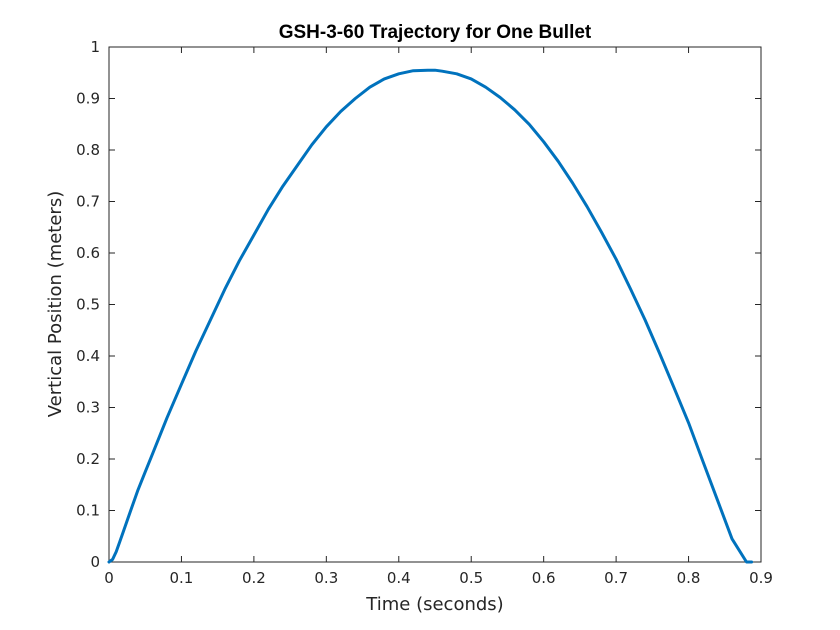 This screenshot has width=840, height=630. I want to click on y-tick-label: 0, so click(95, 562).